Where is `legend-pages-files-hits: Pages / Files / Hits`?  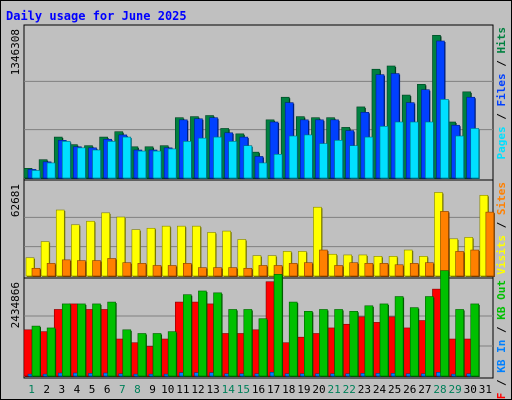
legend-pages-files-hits: Pages / Files / Hits is located at coordinates (501, 93).